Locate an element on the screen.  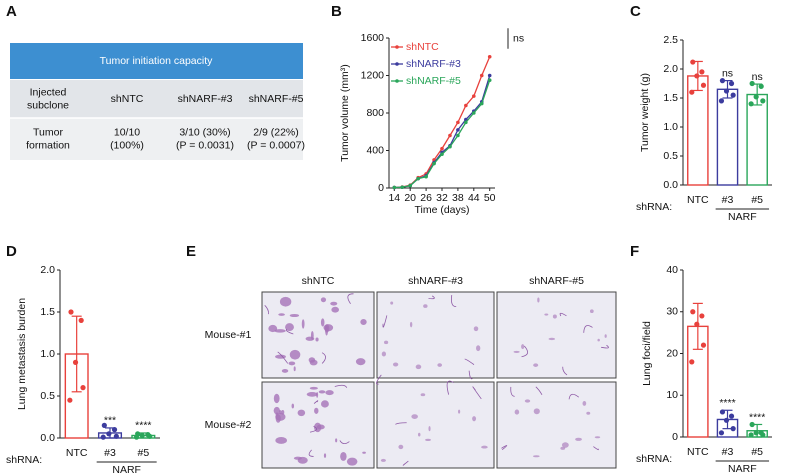
legend-marker is located at coordinates (397, 47).